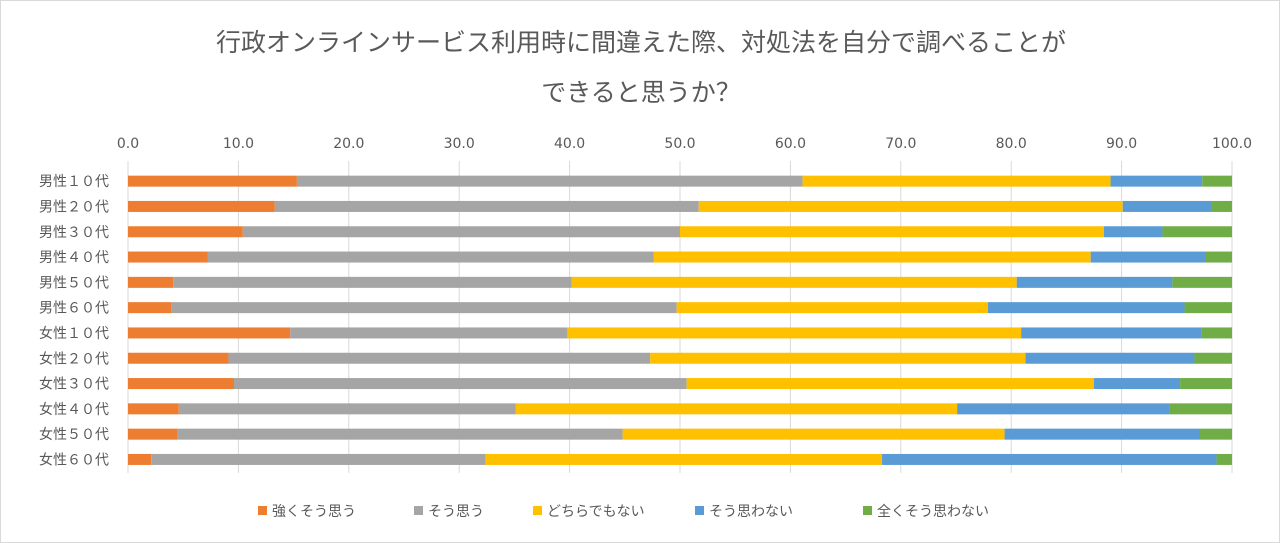 Image resolution: width=1280 pixels, height=543 pixels. I want to click on category-label: 男性６０代, so click(74, 309).